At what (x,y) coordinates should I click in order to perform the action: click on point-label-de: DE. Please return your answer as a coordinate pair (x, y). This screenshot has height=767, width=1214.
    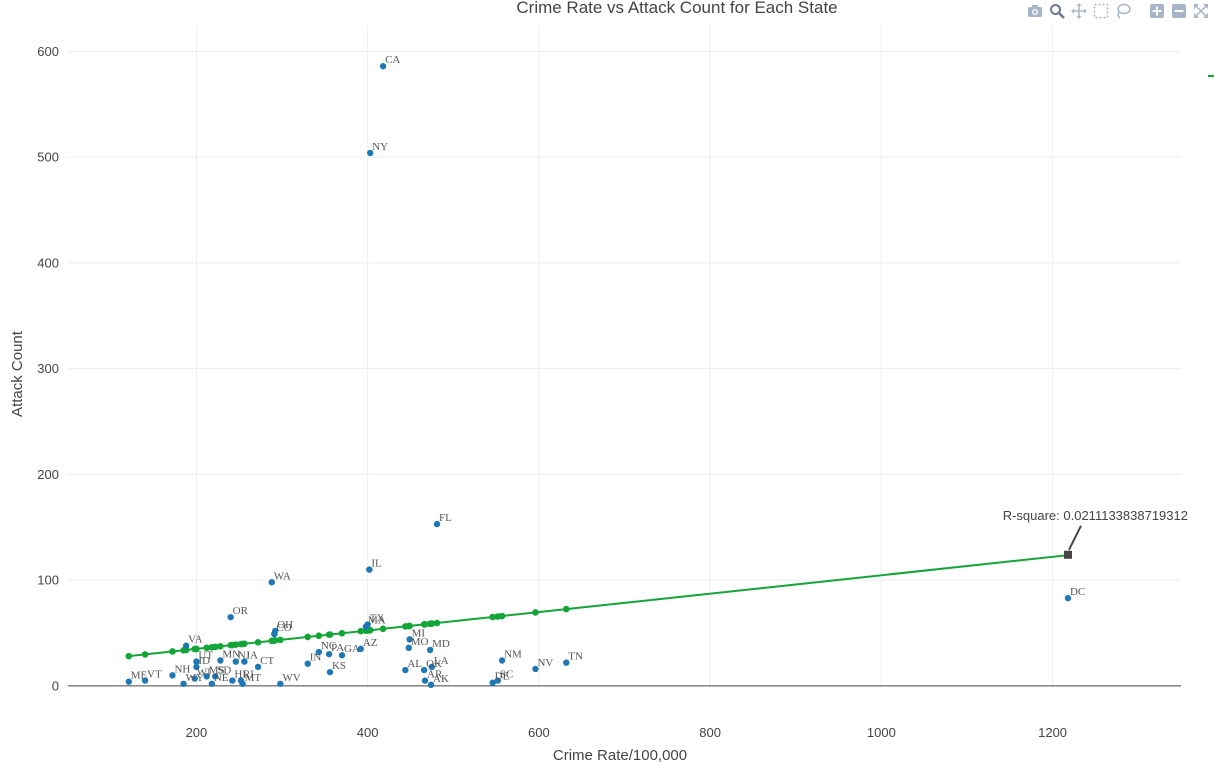
    Looking at the image, I should click on (502, 677).